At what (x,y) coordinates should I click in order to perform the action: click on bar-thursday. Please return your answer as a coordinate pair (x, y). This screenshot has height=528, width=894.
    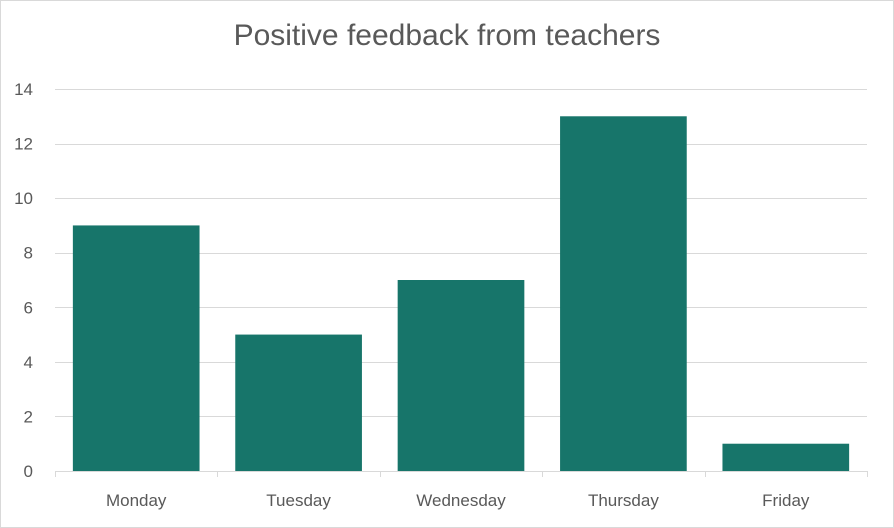
    Looking at the image, I should click on (623, 294).